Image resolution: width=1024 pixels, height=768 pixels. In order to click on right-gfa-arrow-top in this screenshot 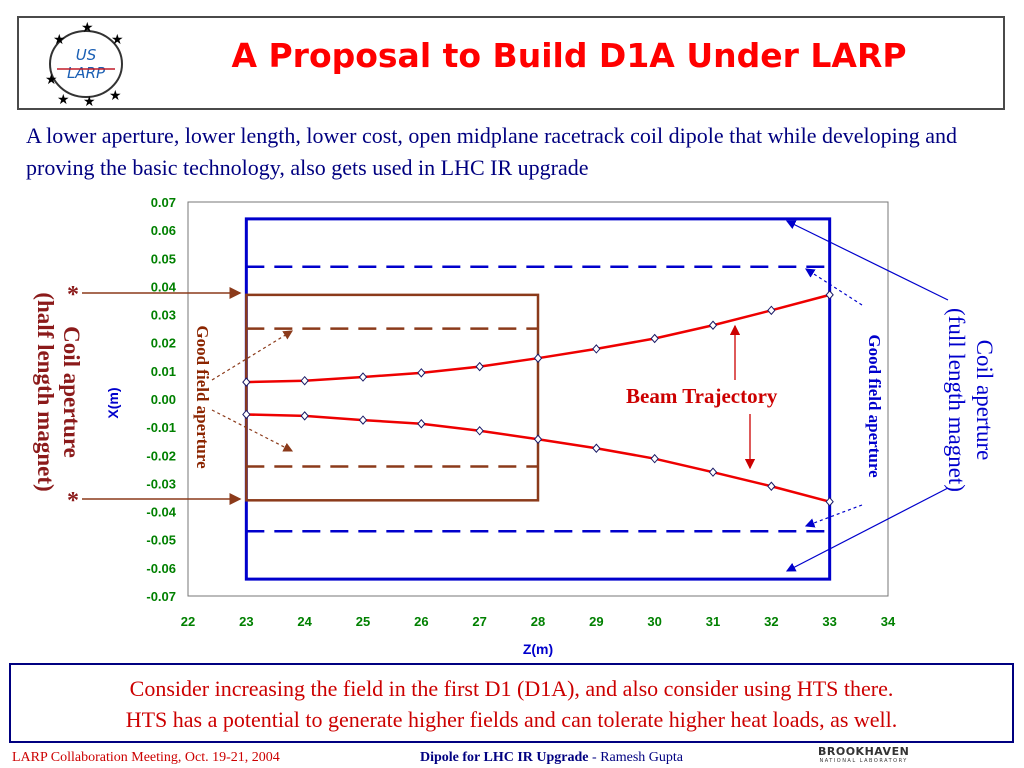, I will do `click(833, 287)`.